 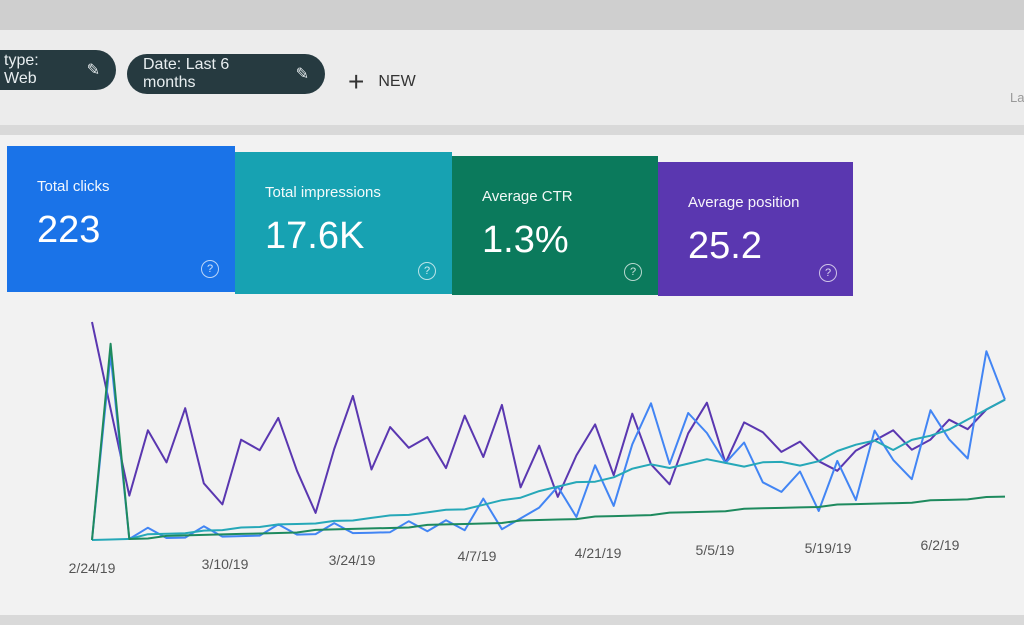 I want to click on x-tick: 6/2/19, so click(x=940, y=545).